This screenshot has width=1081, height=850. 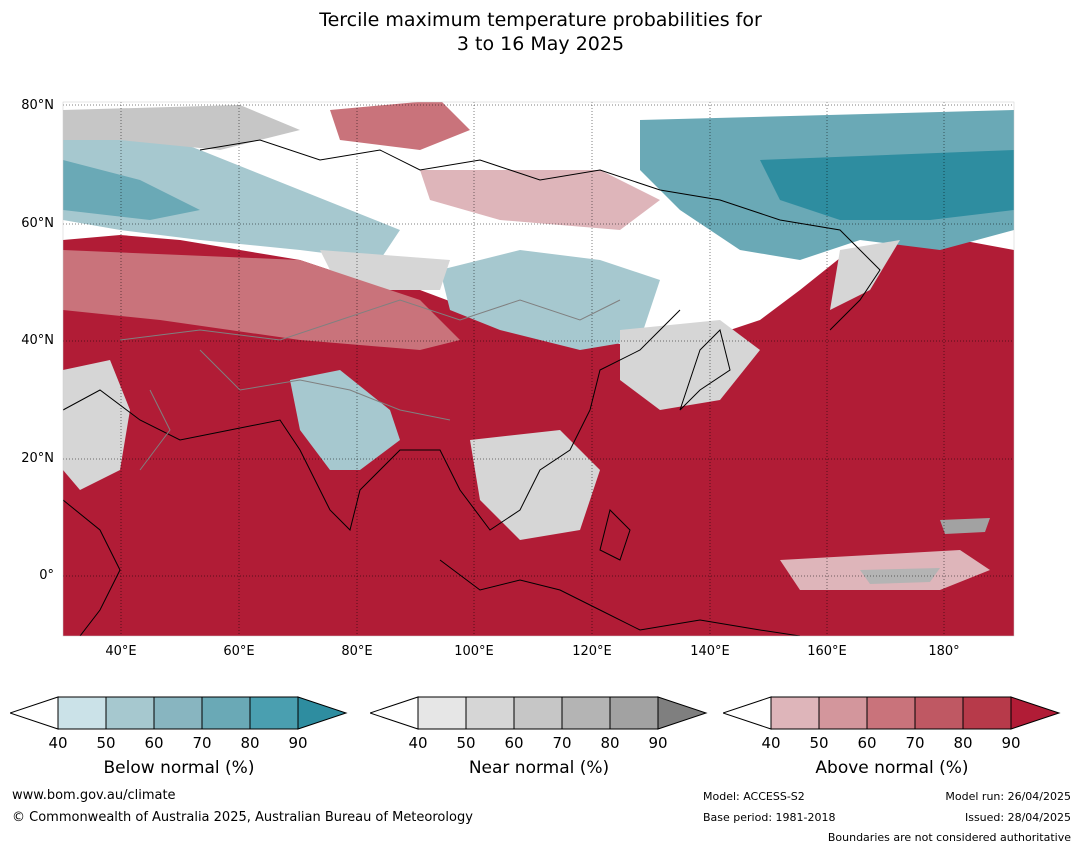 What do you see at coordinates (690, 365) in the screenshot?
I see `near-normal-japan` at bounding box center [690, 365].